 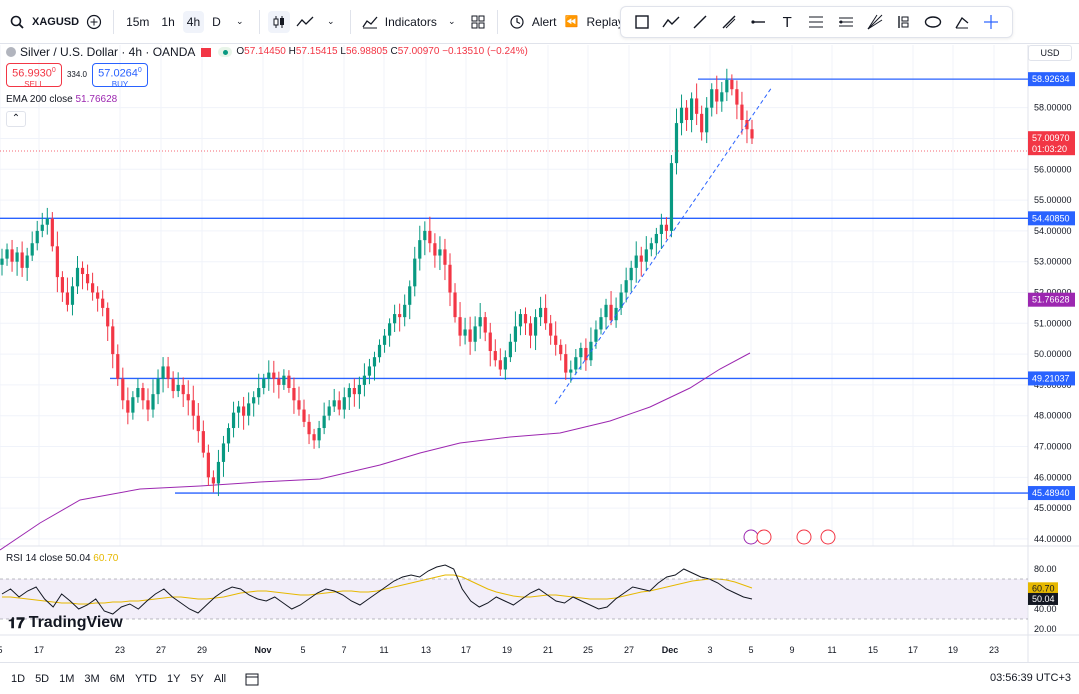 I want to click on indicators-button: Indicators, so click(x=410, y=21).